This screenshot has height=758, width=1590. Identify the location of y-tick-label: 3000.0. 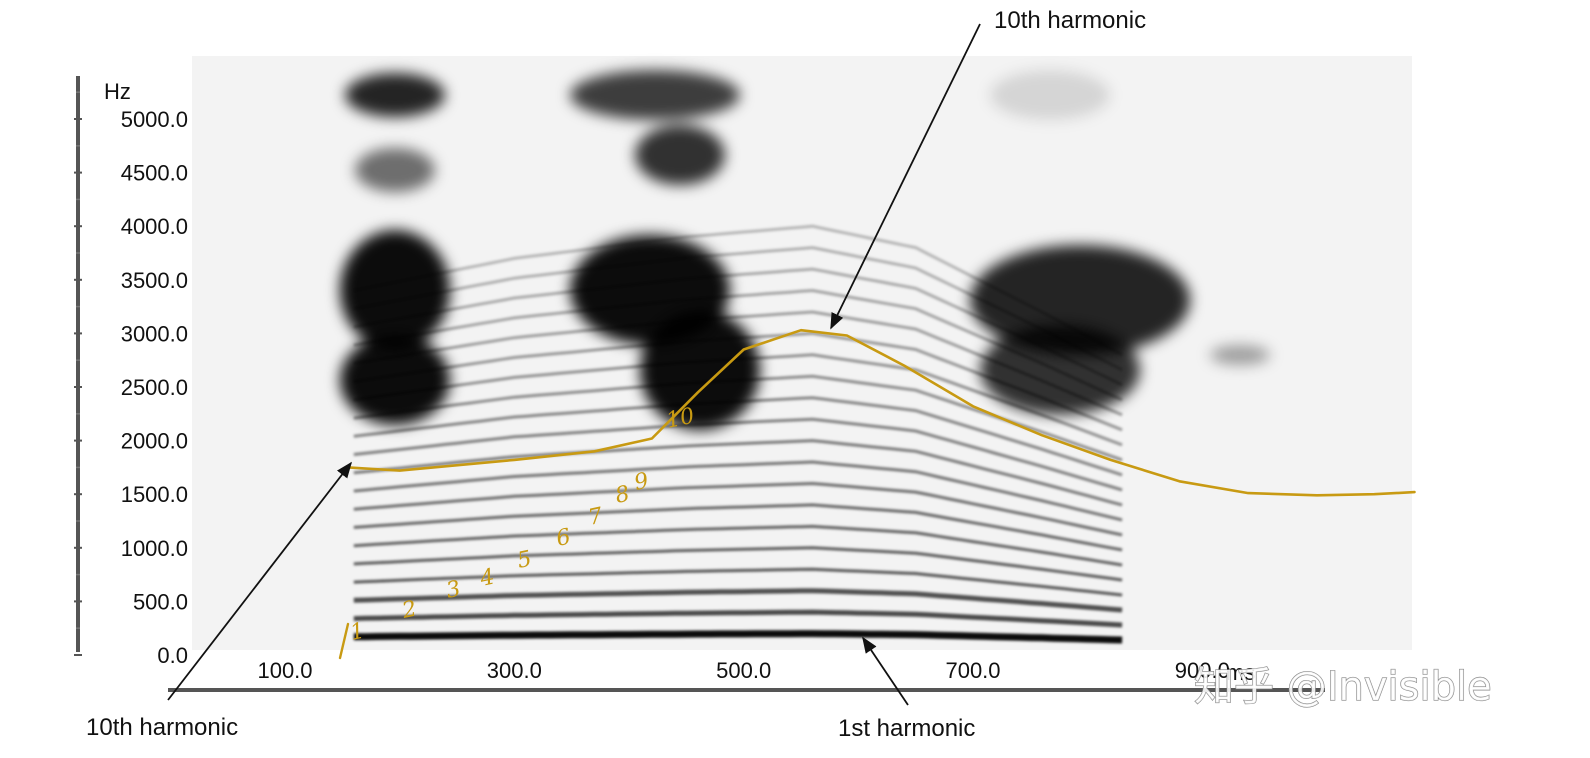
(154, 333).